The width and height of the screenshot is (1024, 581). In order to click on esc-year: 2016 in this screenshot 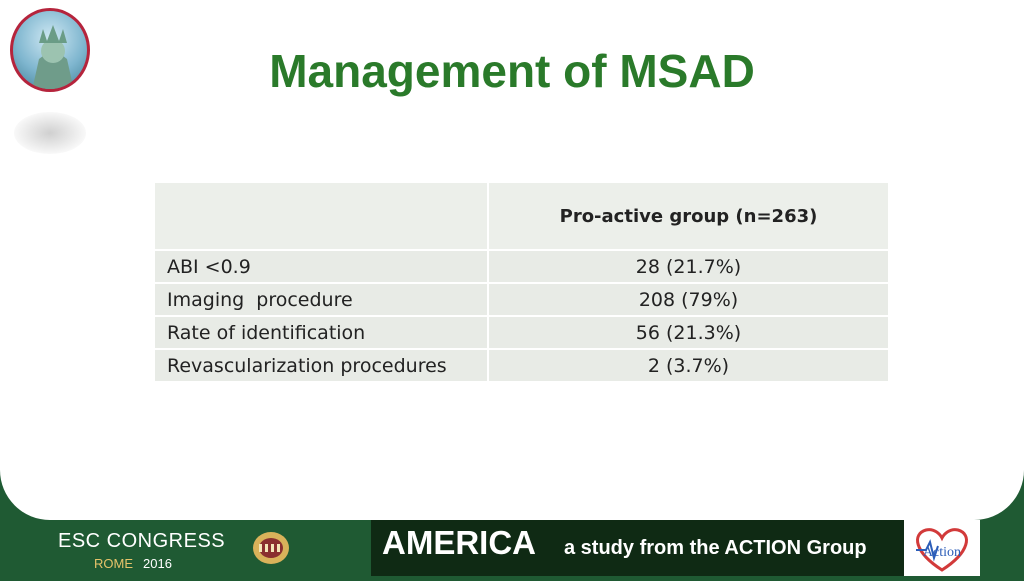, I will do `click(157, 563)`.